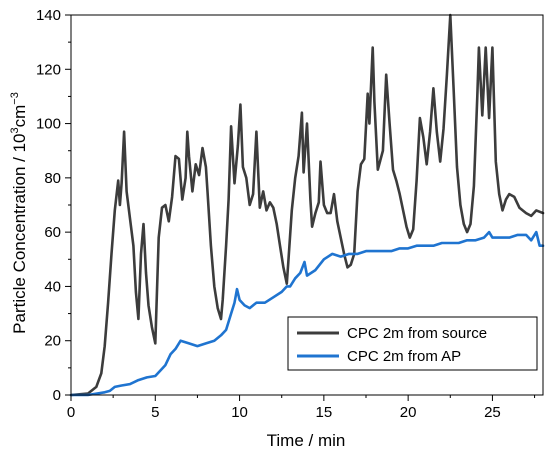 The height and width of the screenshot is (457, 550). What do you see at coordinates (417, 333) in the screenshot?
I see `legend-label-source: CPC 2m from source` at bounding box center [417, 333].